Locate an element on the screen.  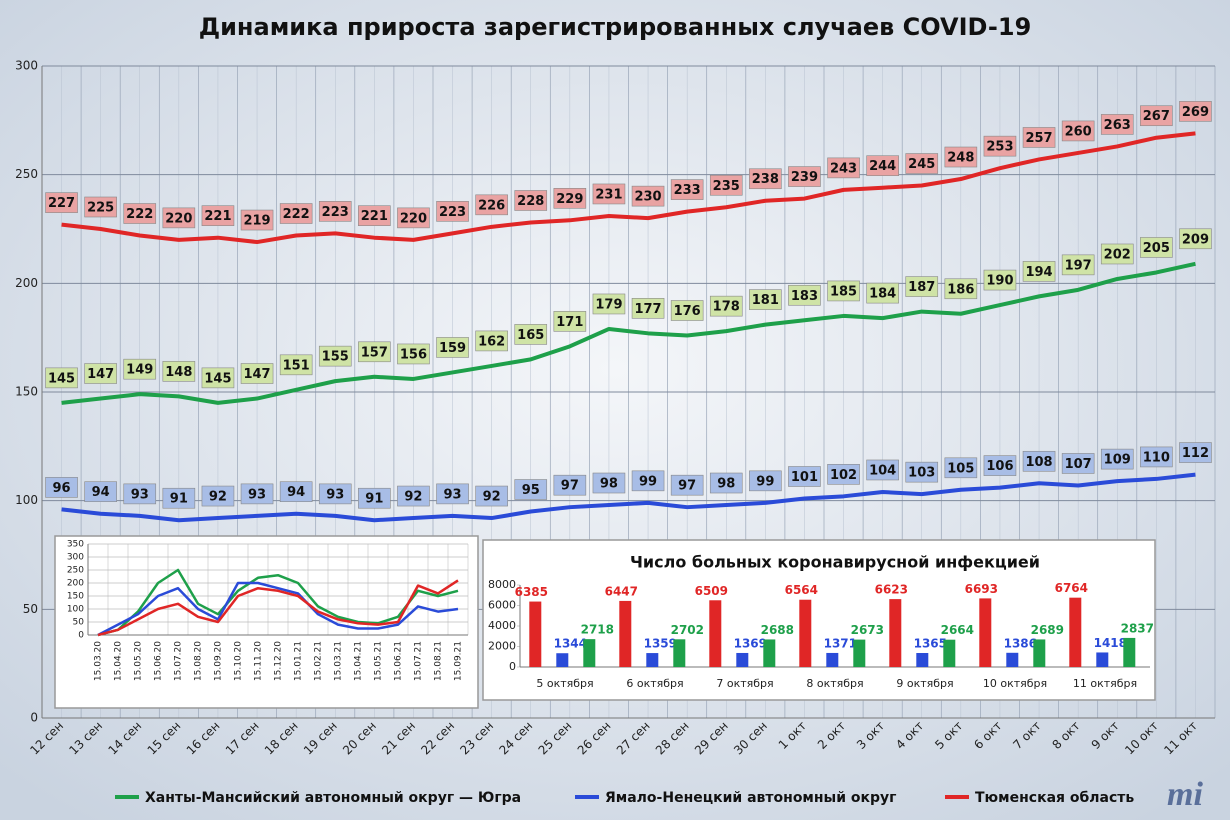
data-label: 184 is located at coordinates (882, 294).